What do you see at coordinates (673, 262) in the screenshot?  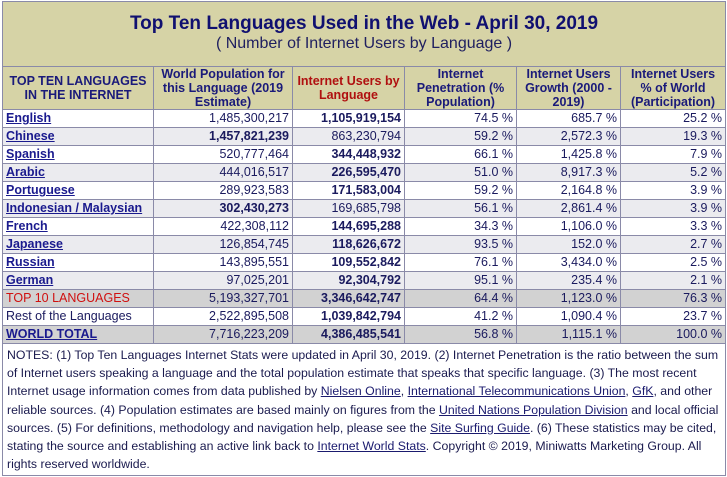 I see `cell: 2.5 %` at bounding box center [673, 262].